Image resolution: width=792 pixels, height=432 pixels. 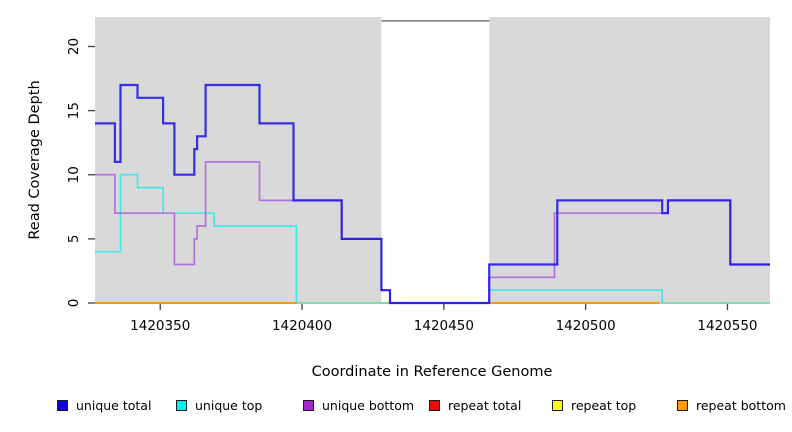 I want to click on legend-item-repeat-top: repeat top, so click(x=594, y=405).